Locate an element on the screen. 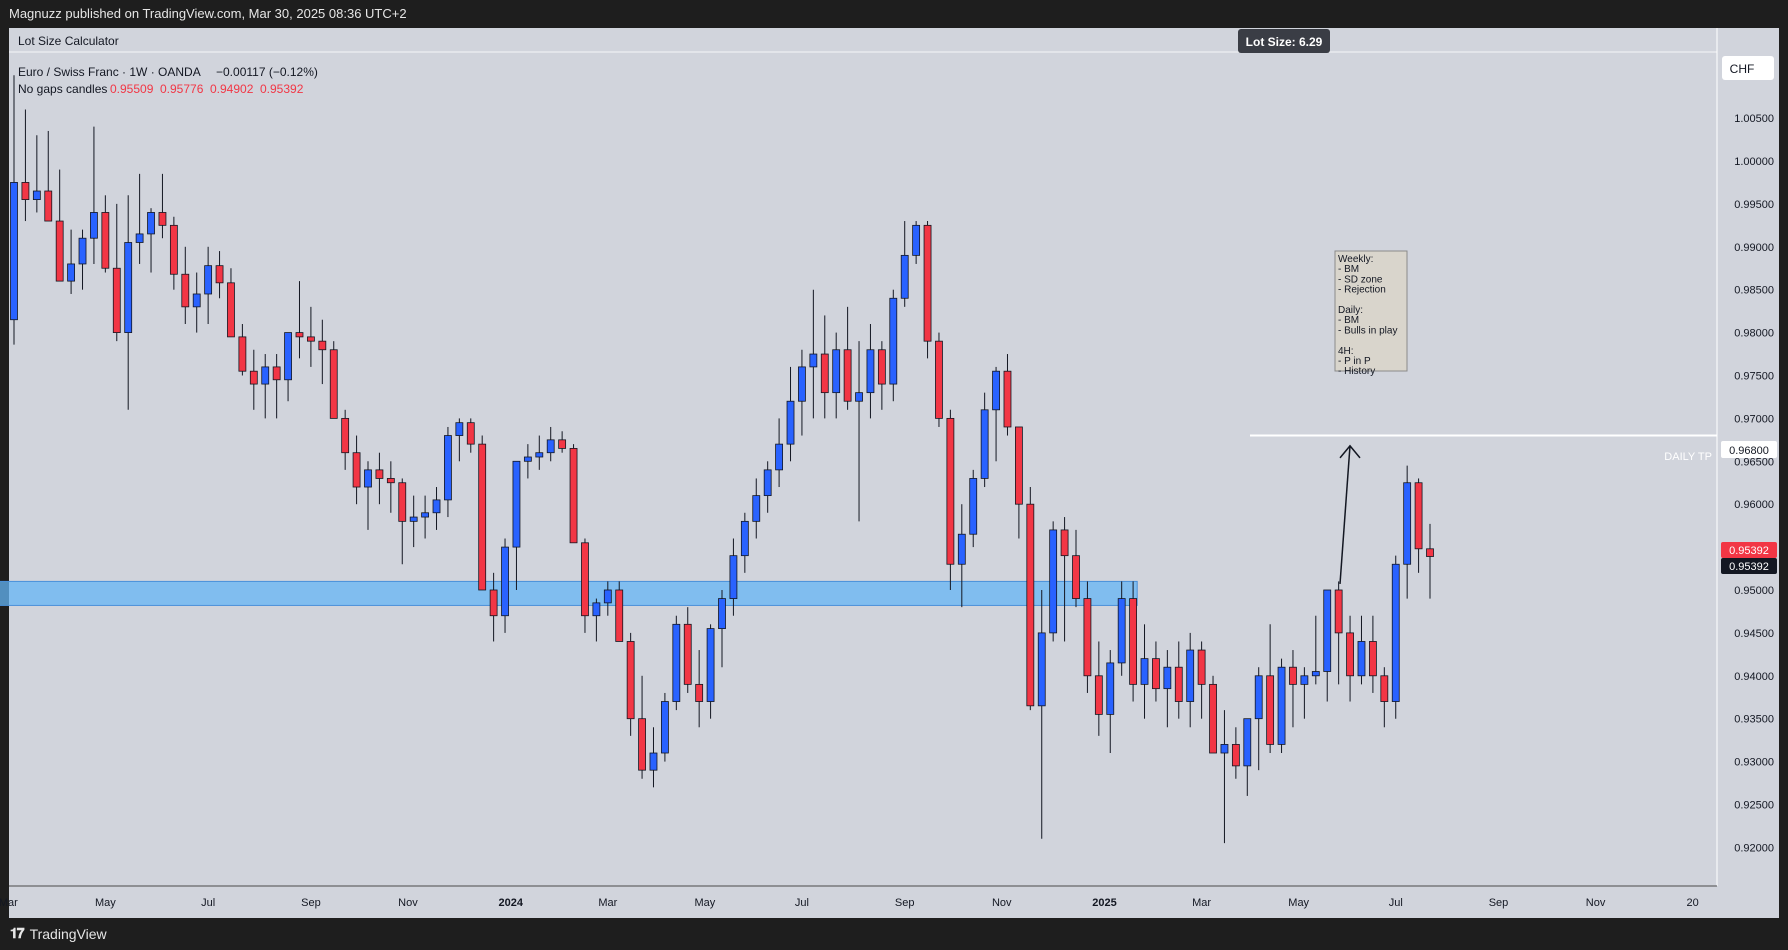  currency-label: CHF is located at coordinates (1742, 69).